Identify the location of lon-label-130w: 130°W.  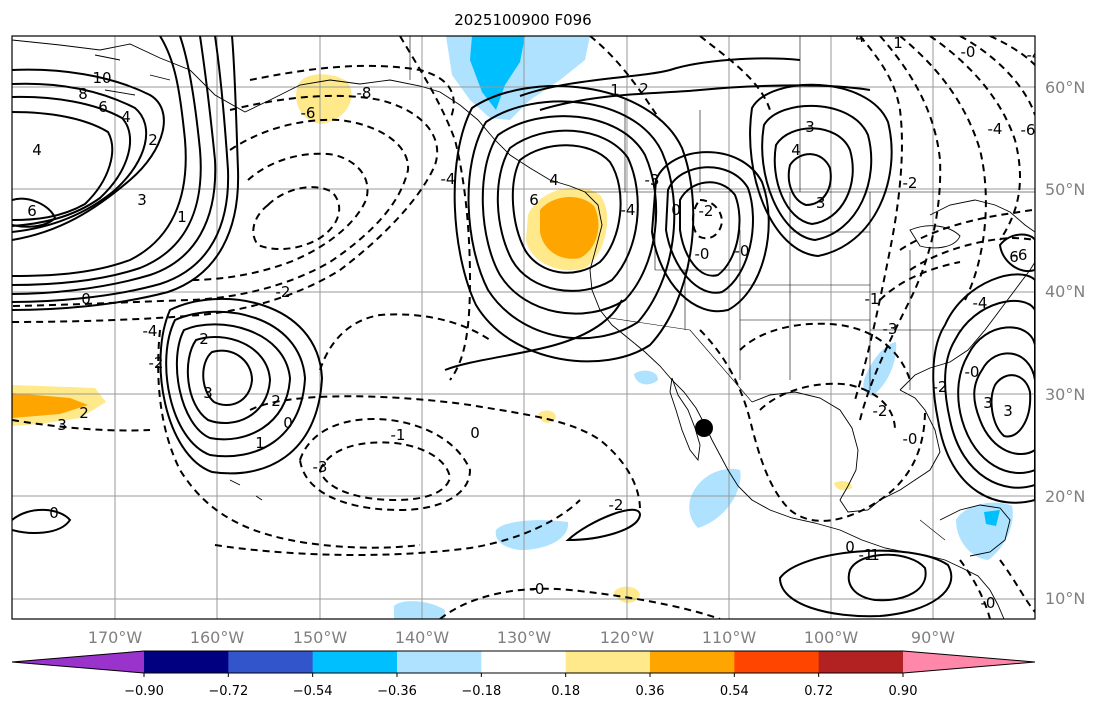
(524, 637).